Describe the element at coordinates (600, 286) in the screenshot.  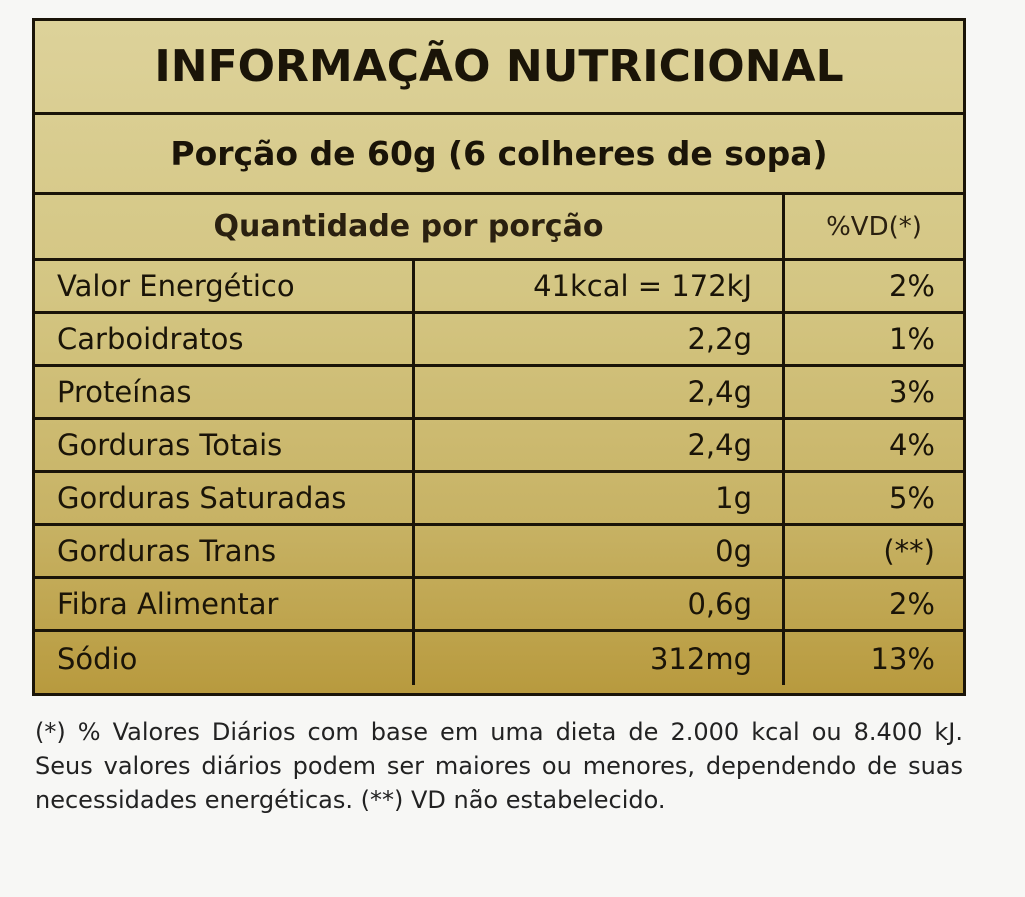
I see `nutrient-amount: 41kcal = 172kJ` at that location.